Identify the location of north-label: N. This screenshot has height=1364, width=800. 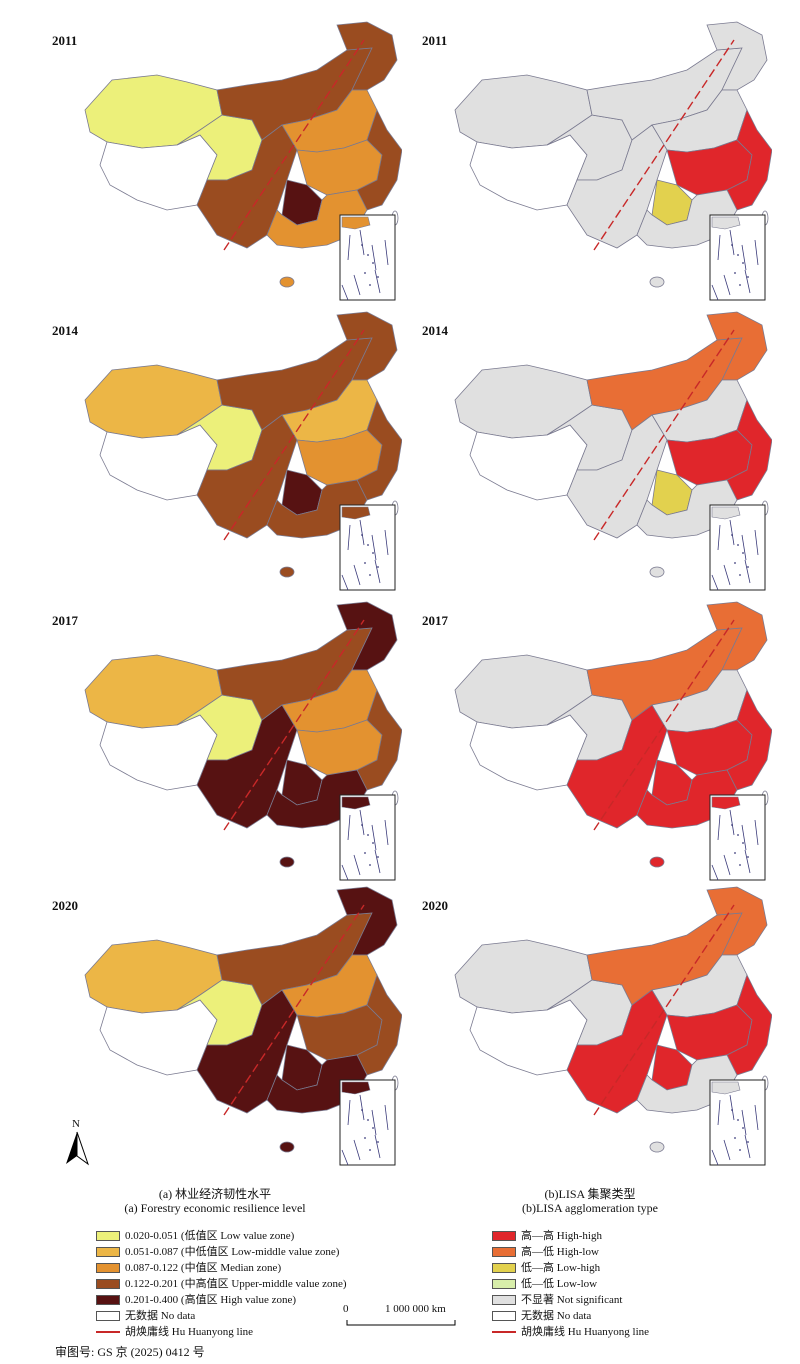
(76, 1124).